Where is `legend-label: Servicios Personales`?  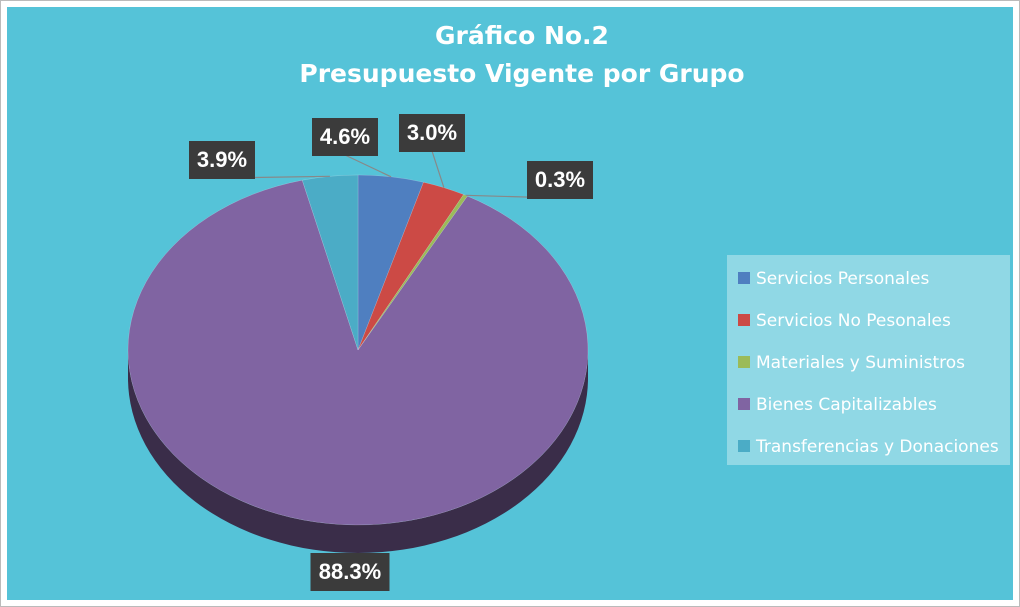
legend-label: Servicios Personales is located at coordinates (842, 279).